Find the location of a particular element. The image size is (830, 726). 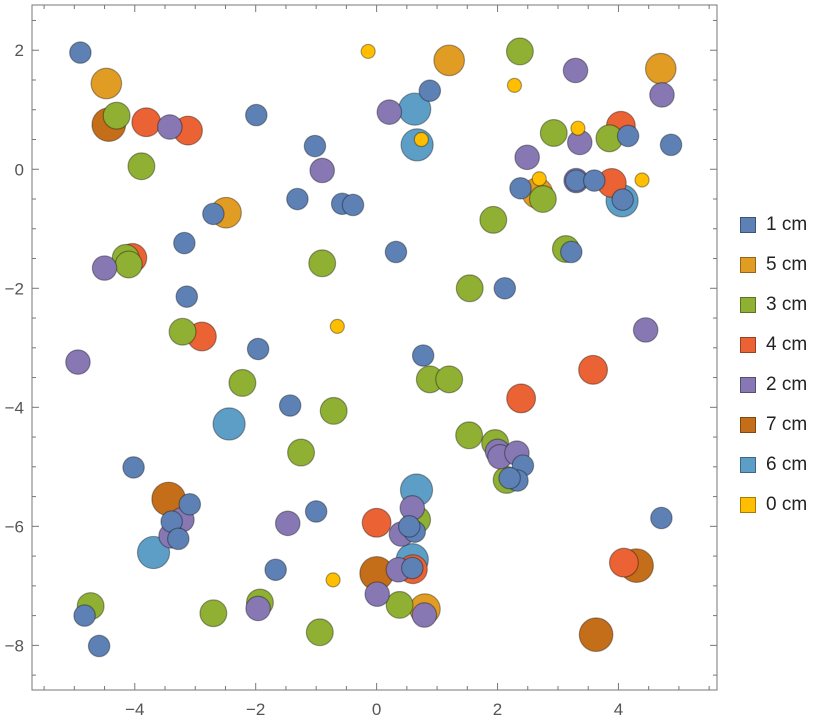

y-tick-label: 2 is located at coordinates (19, 50).